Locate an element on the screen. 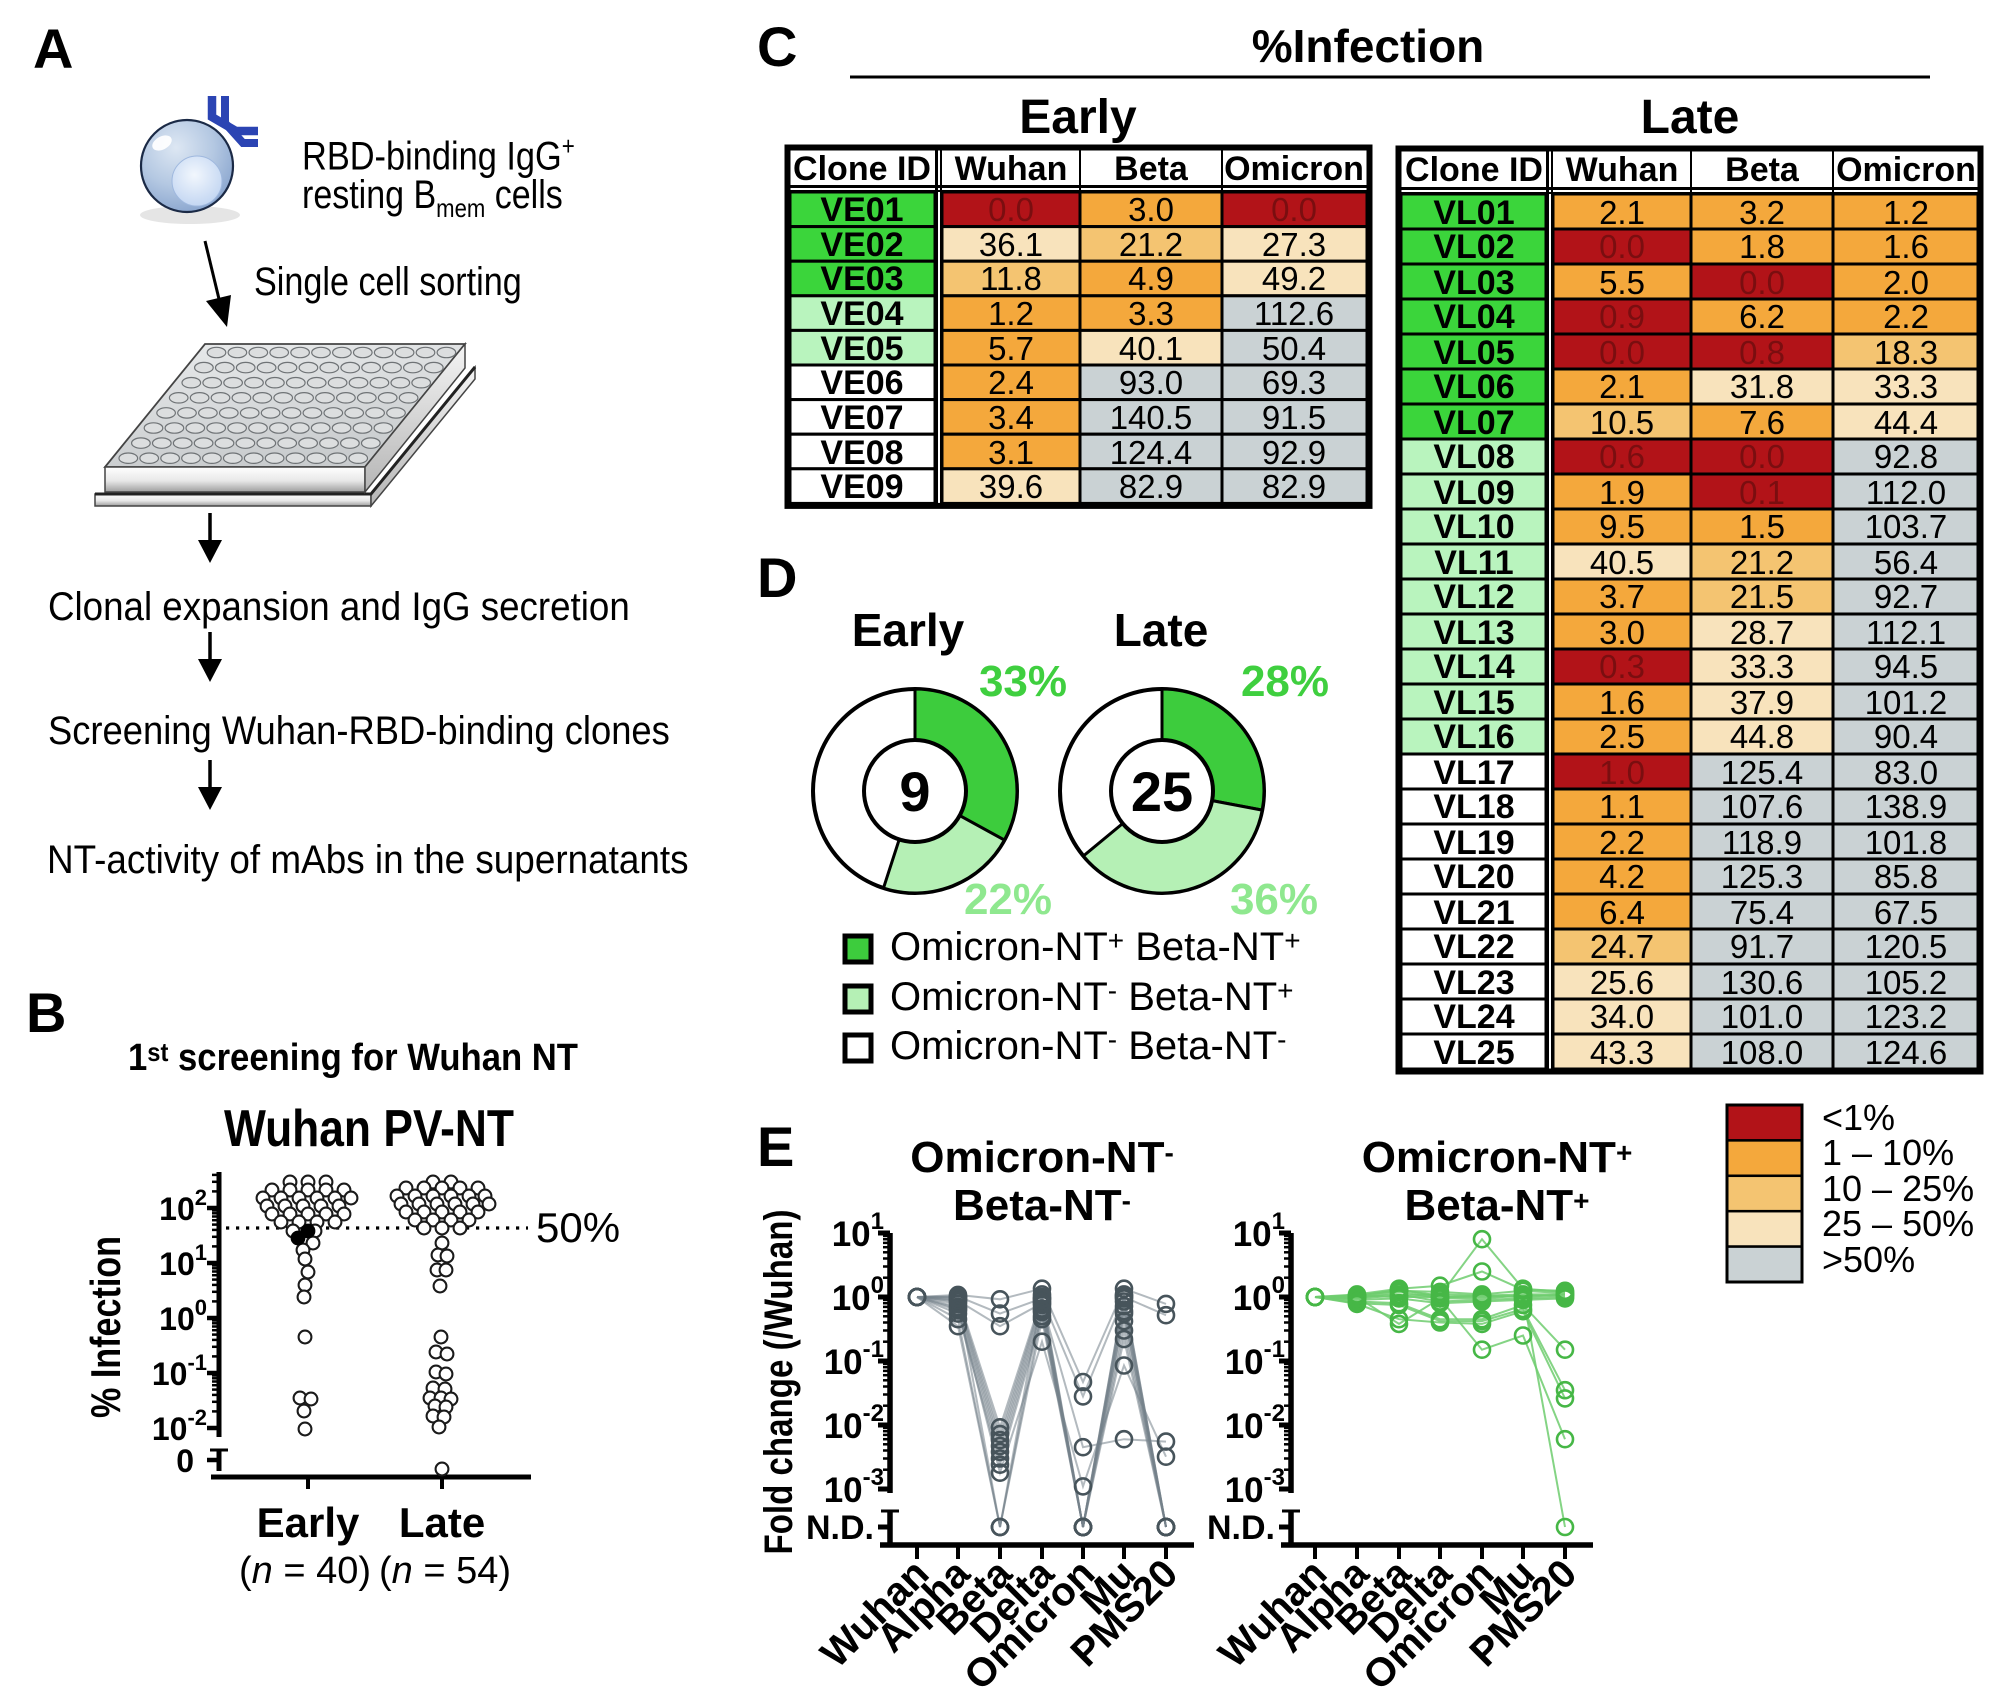 This screenshot has height=1698, width=2000. svg-text: 112.0 is located at coordinates (1906, 492).